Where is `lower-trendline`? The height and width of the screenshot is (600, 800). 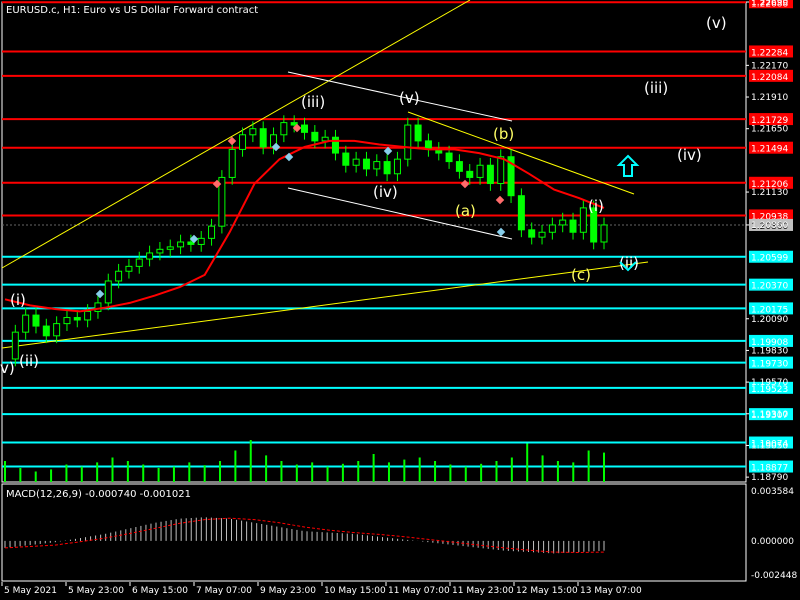
lower-trendline is located at coordinates (325, 305).